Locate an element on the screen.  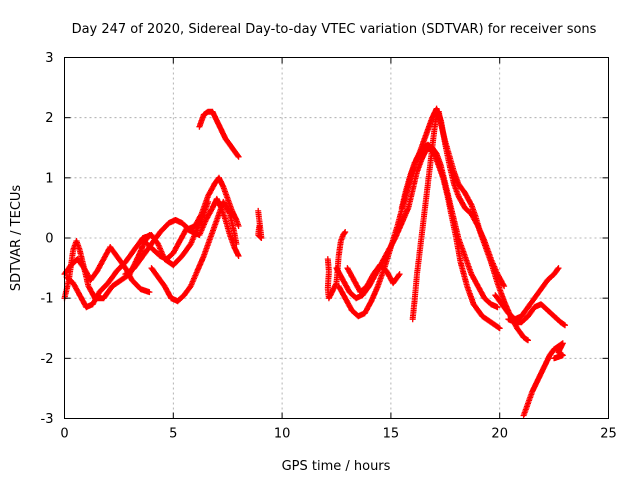
y-axis-label: SDTVAR / TECUs is located at coordinates (16, 238).